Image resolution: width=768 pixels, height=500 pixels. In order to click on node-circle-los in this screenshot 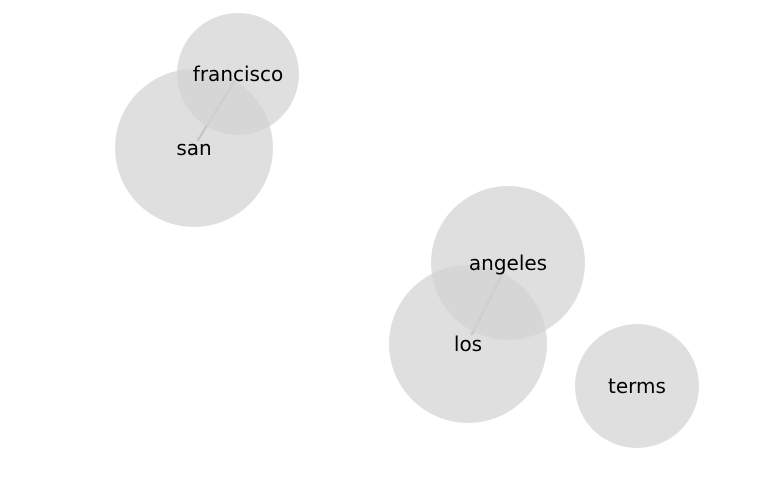, I will do `click(468, 344)`.